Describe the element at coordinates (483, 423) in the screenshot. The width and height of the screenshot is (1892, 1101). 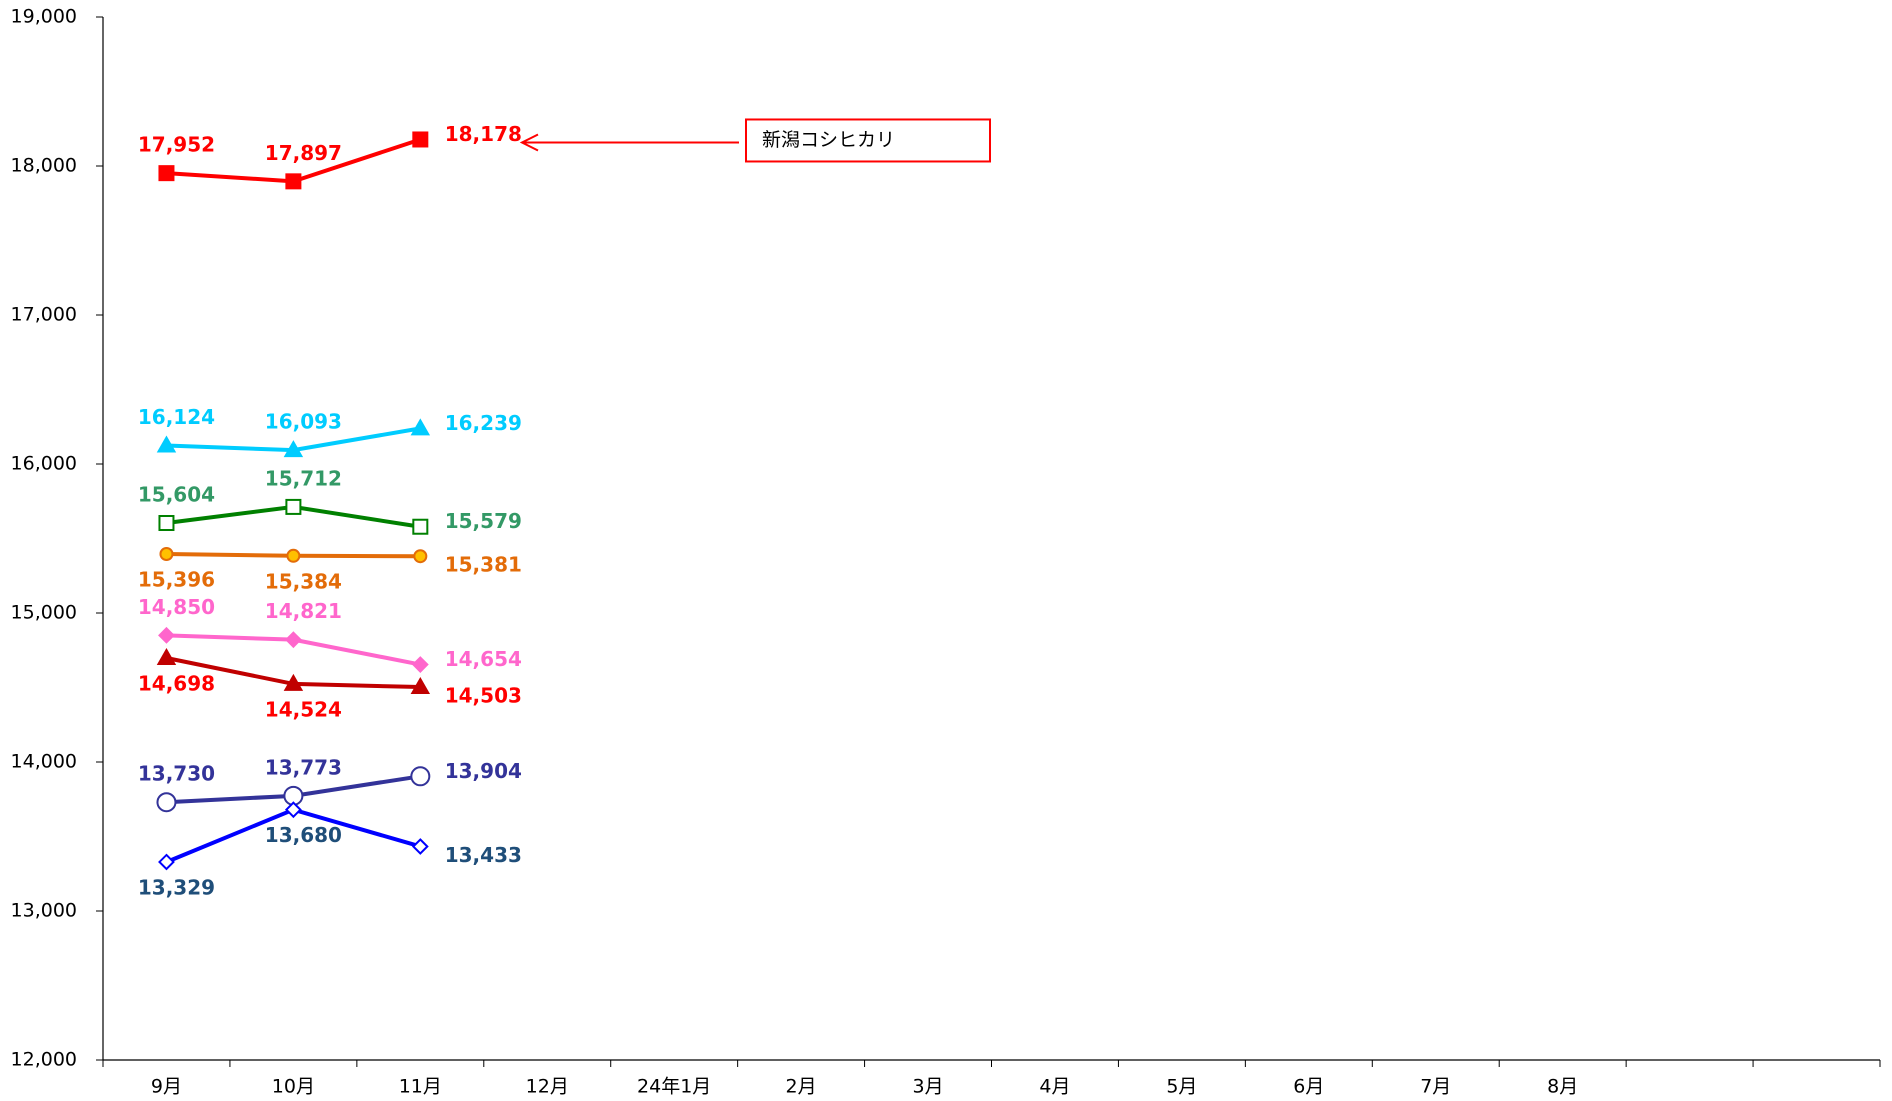
I see `value-label: 16,239` at that location.